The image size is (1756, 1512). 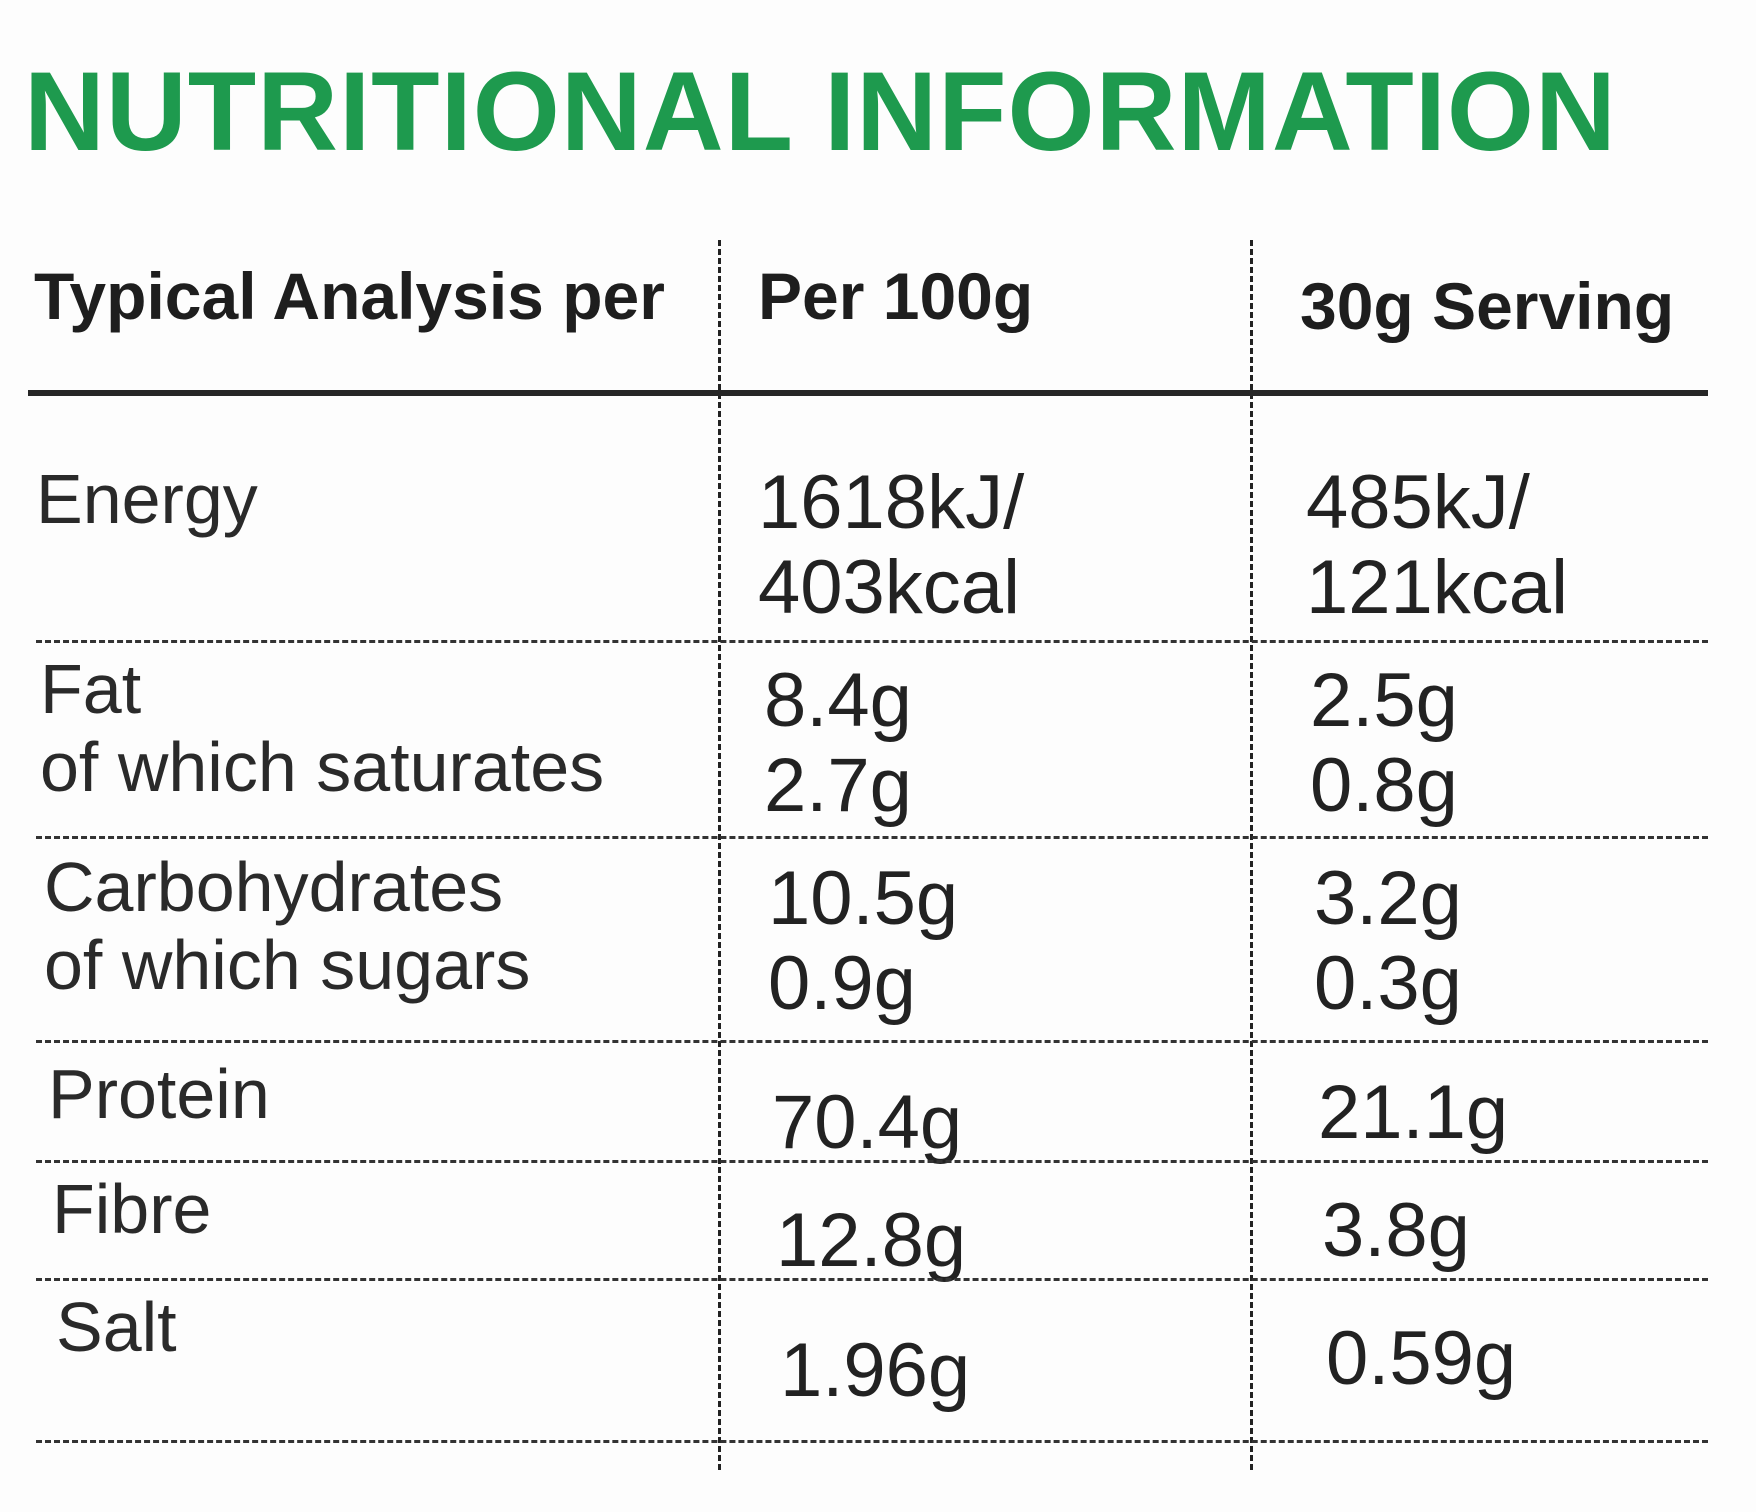 What do you see at coordinates (863, 898) in the screenshot?
I see `carbohydrates-per-100g-value: 10.5g` at bounding box center [863, 898].